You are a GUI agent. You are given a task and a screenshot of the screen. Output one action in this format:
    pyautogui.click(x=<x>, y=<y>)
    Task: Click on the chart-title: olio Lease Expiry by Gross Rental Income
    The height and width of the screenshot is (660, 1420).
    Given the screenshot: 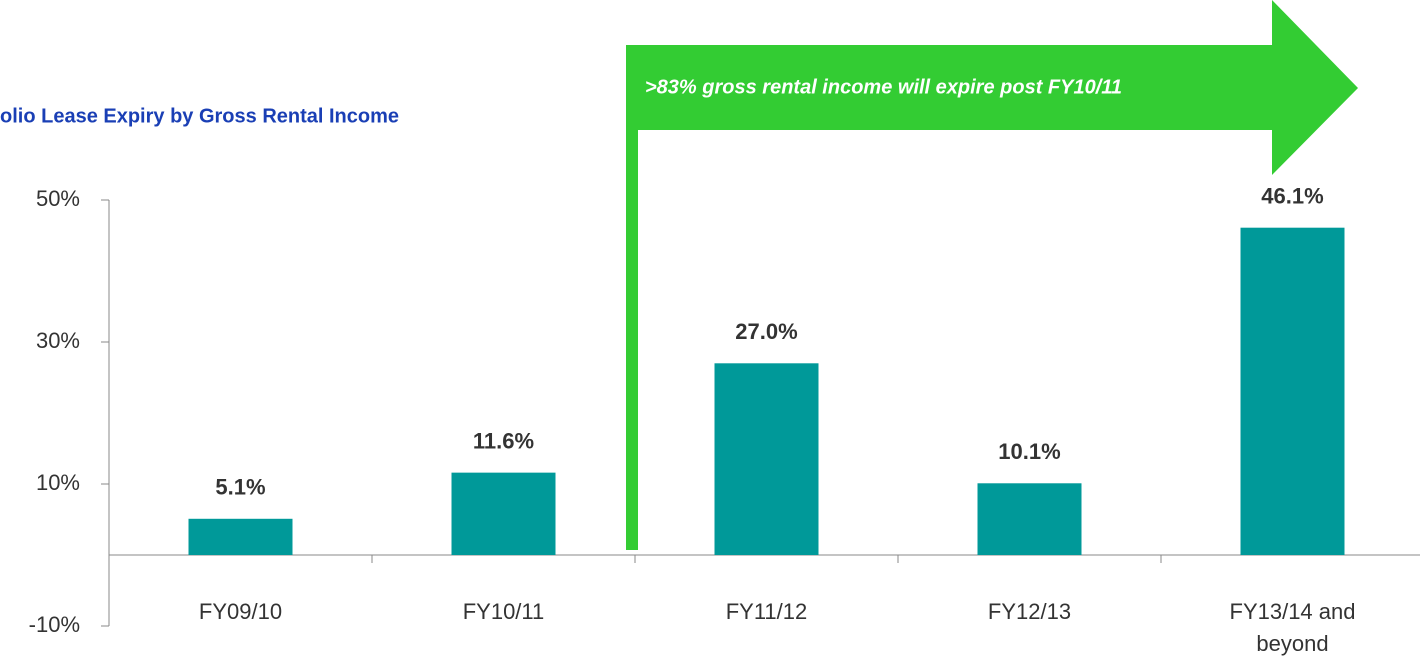 What is the action you would take?
    pyautogui.click(x=199, y=116)
    